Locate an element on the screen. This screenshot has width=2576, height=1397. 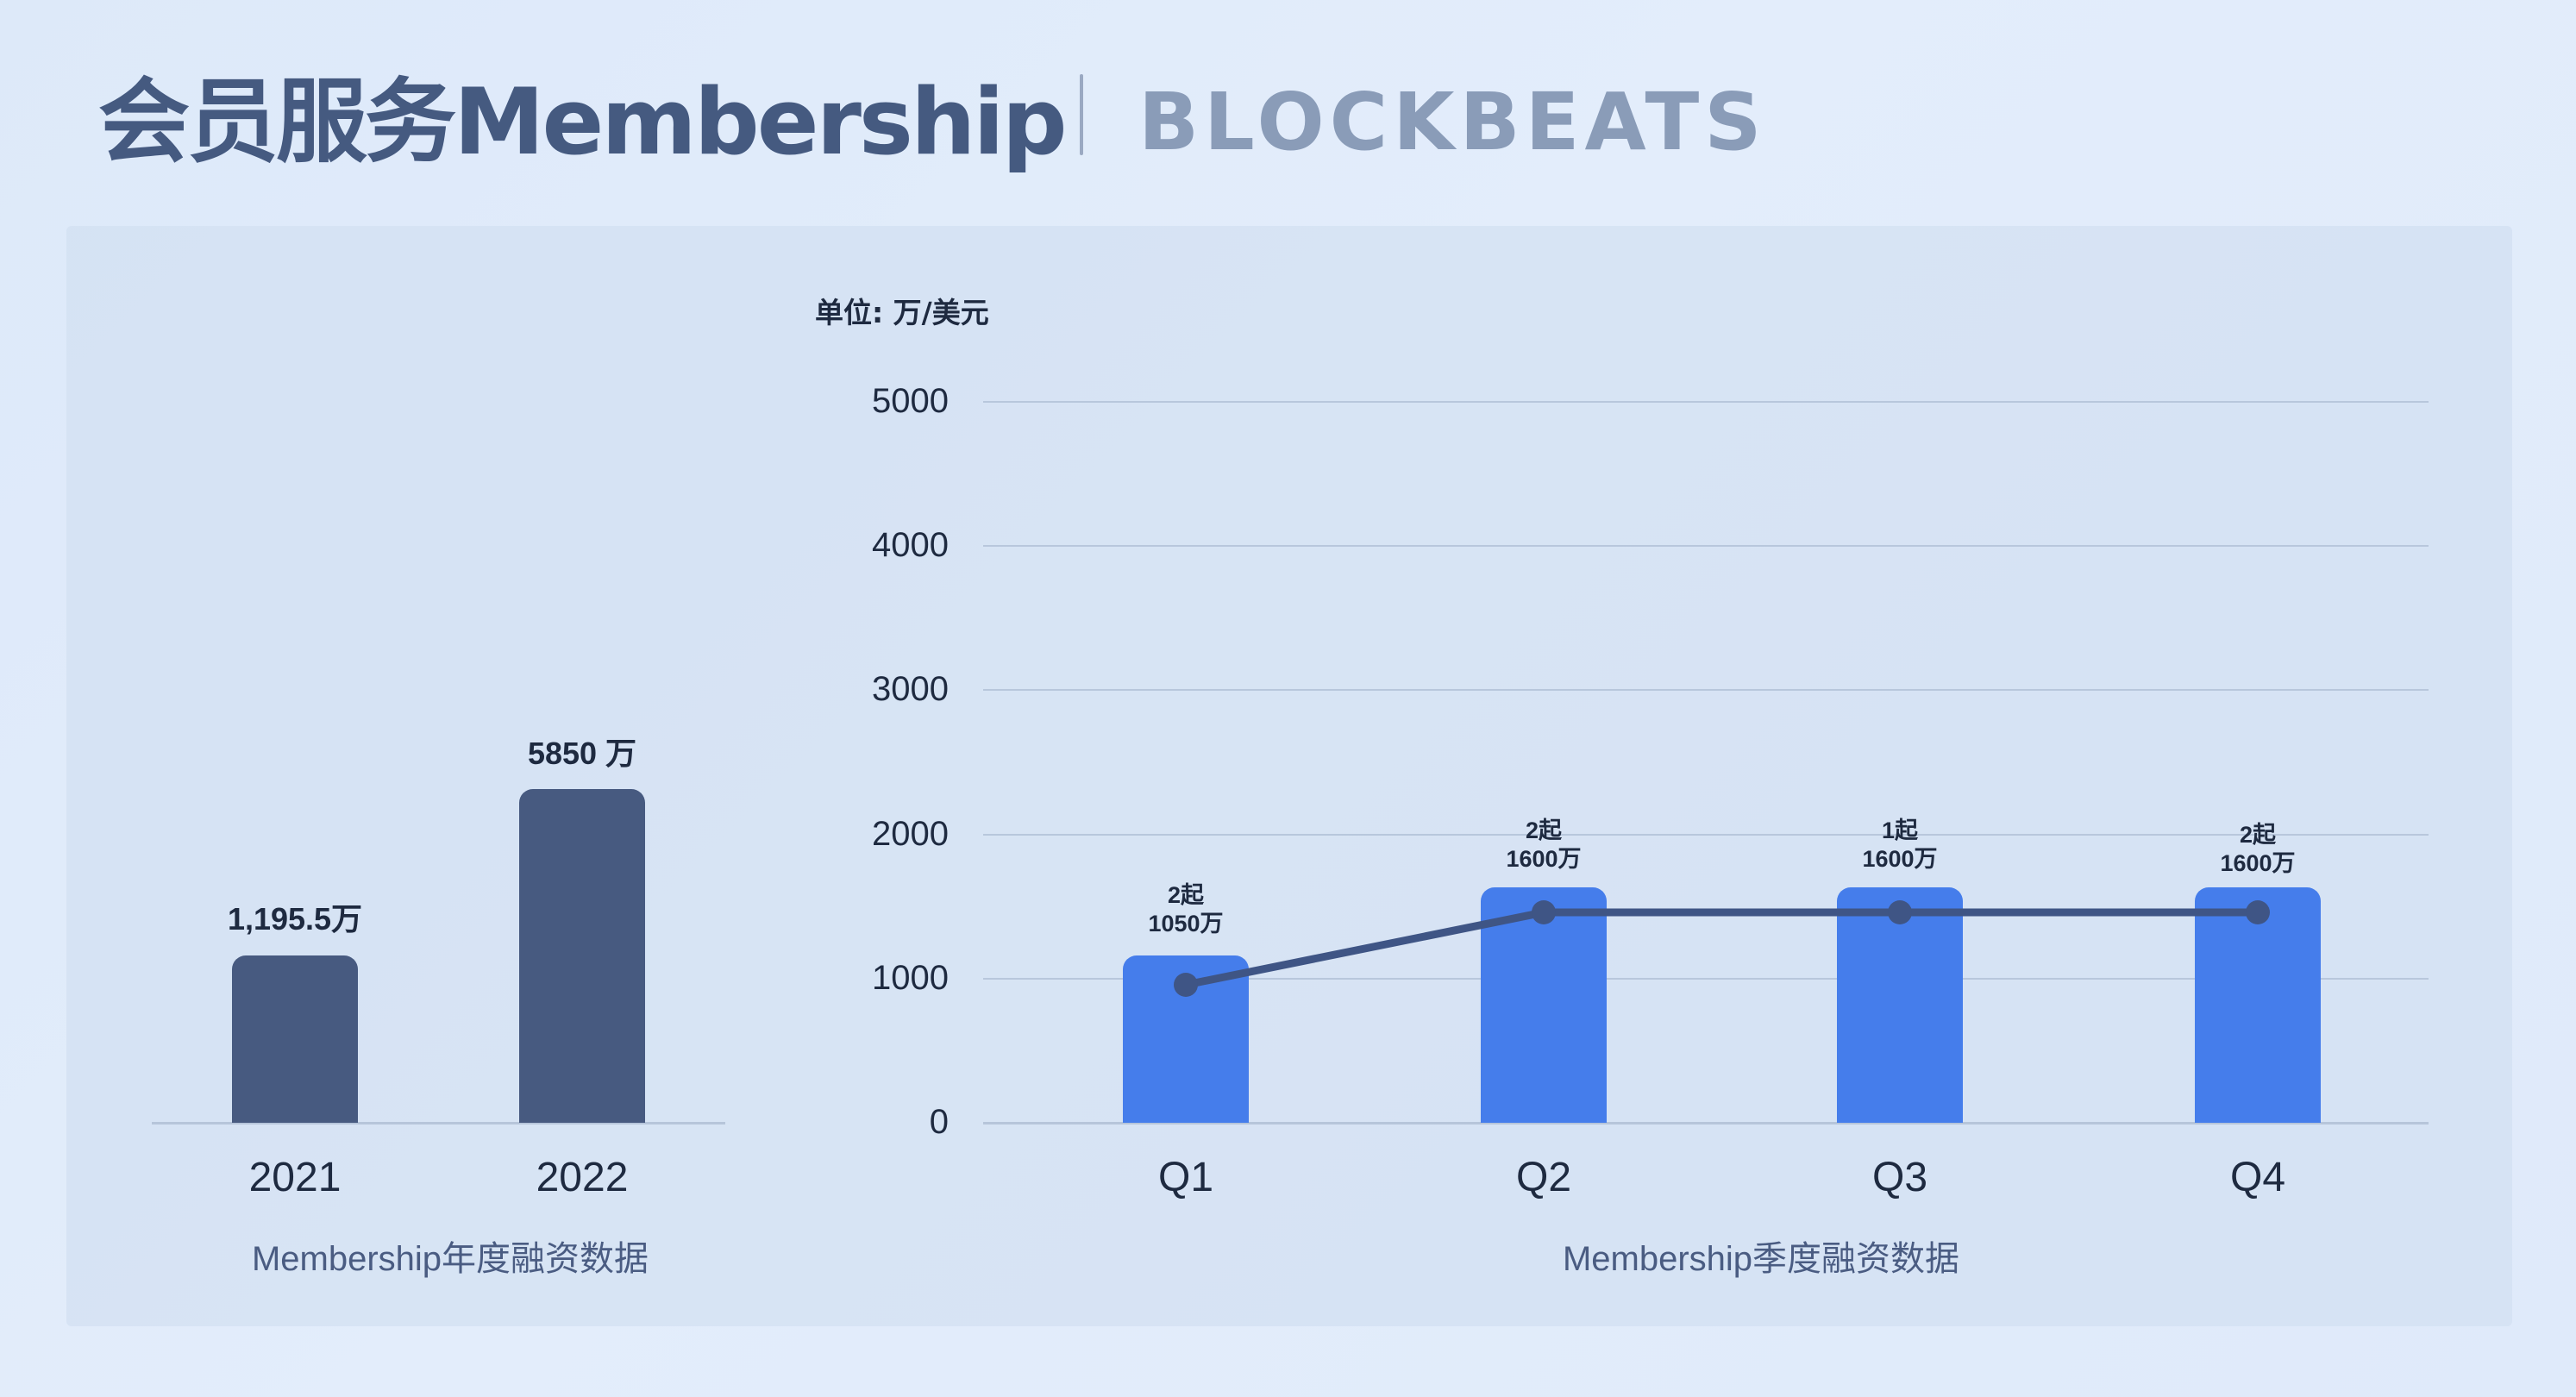
x-label-q4: Q4 is located at coordinates (2257, 1177).